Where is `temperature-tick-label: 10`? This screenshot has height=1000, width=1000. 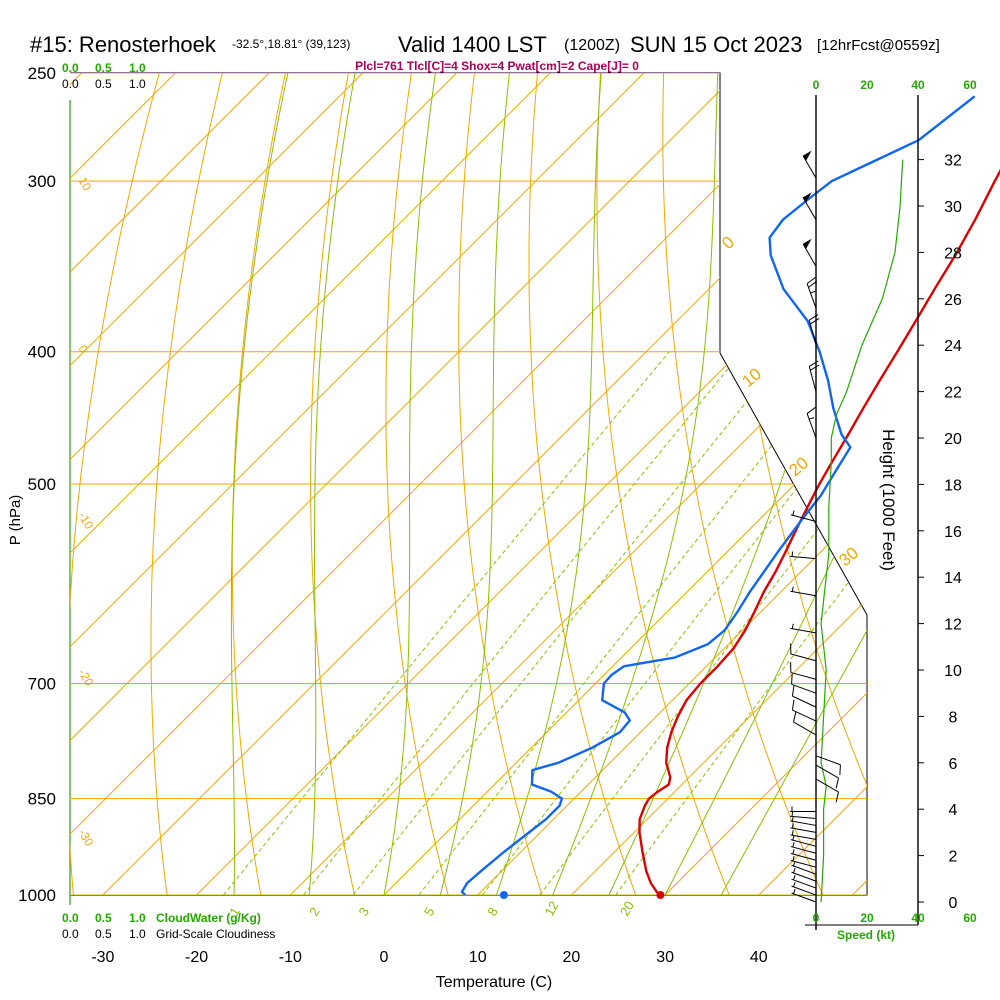
temperature-tick-label: 10 is located at coordinates (478, 957).